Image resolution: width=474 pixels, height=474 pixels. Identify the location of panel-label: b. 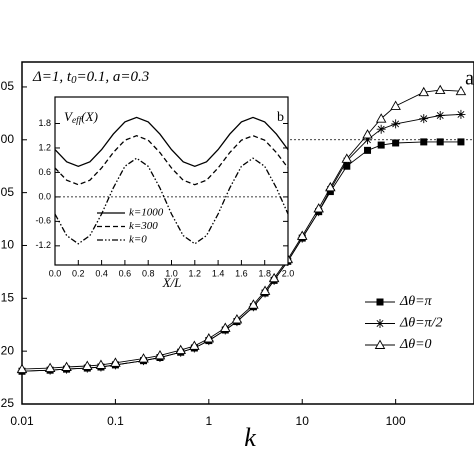
(280, 117).